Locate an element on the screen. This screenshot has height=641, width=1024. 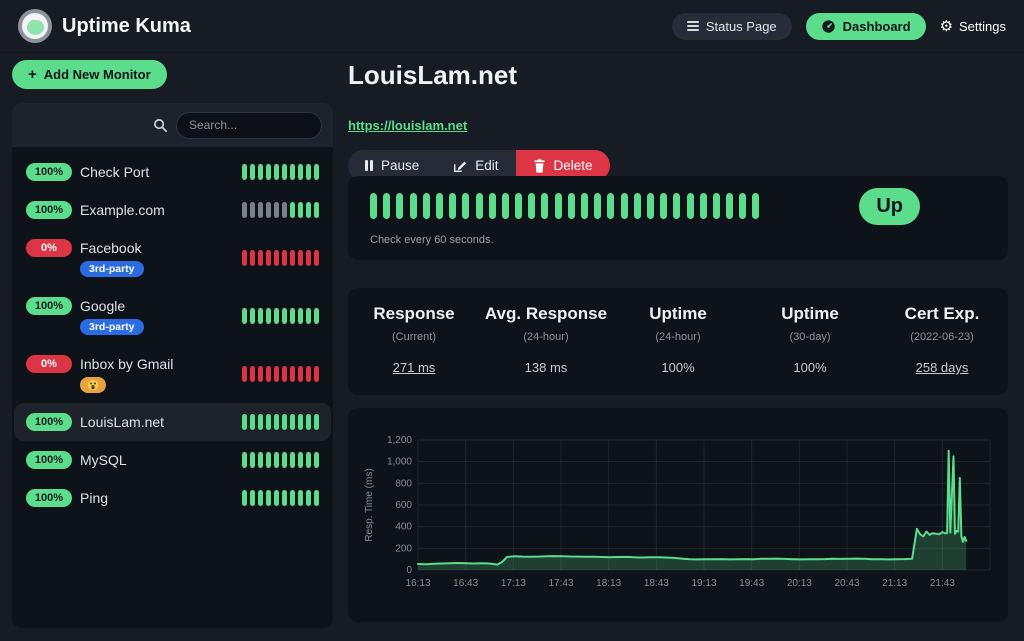
monitor-url-link: https://louislam.net is located at coordinates (408, 125).